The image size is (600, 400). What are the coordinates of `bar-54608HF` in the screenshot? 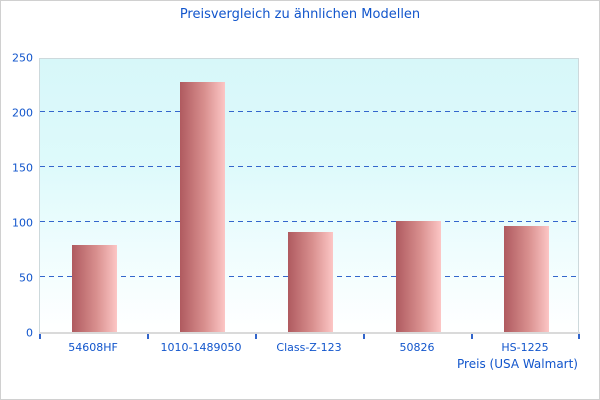 It's located at (94, 288).